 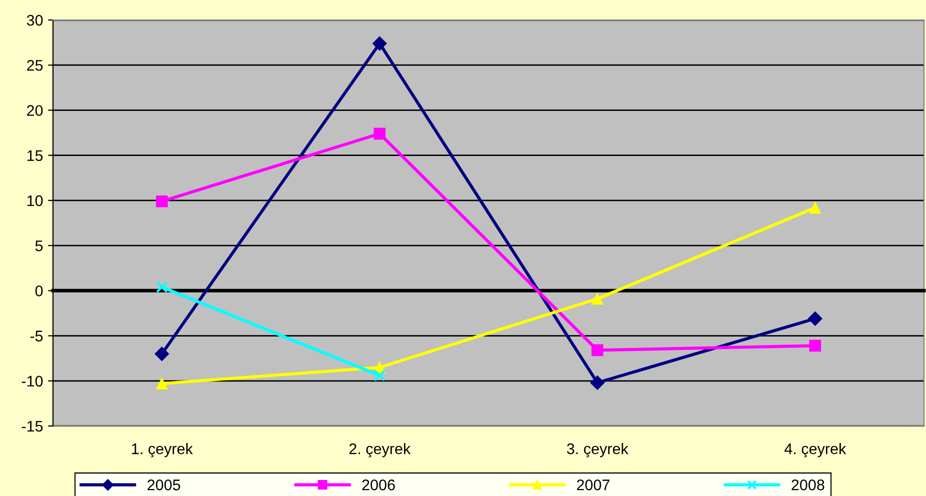 What do you see at coordinates (39, 291) in the screenshot?
I see `y-tick-label: 0` at bounding box center [39, 291].